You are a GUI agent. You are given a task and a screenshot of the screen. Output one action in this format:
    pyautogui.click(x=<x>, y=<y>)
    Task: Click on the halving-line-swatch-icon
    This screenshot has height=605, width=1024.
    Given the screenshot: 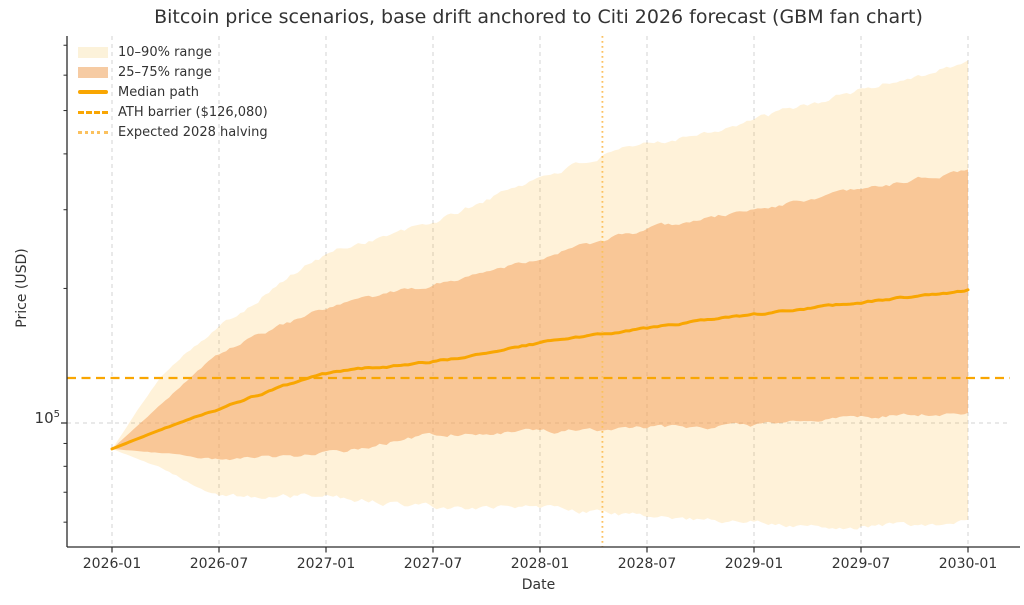 What is the action you would take?
    pyautogui.click(x=93, y=132)
    